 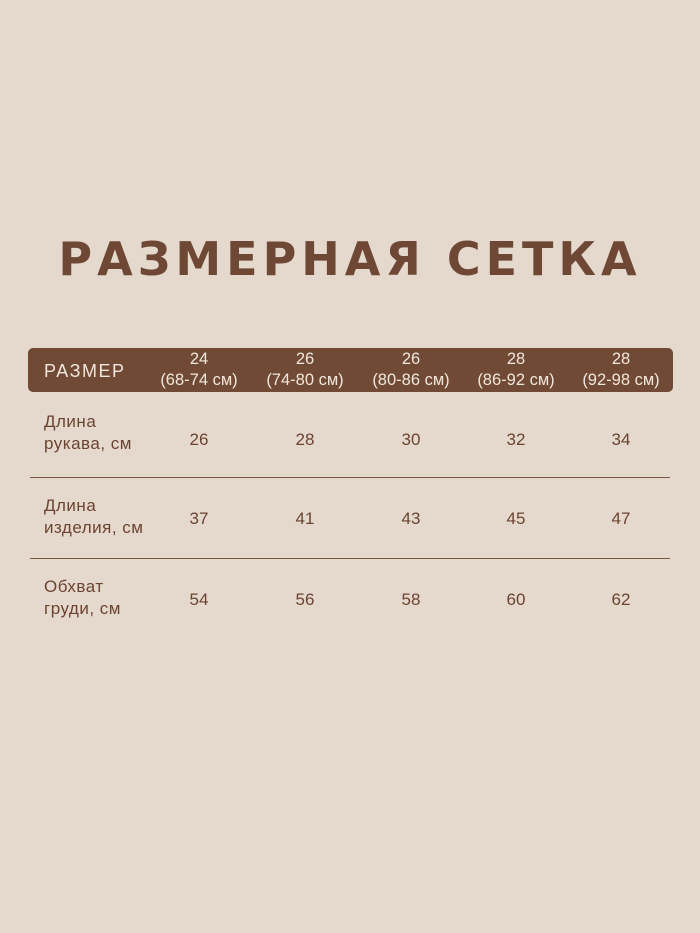 What do you see at coordinates (199, 359) in the screenshot?
I see `size: 24` at bounding box center [199, 359].